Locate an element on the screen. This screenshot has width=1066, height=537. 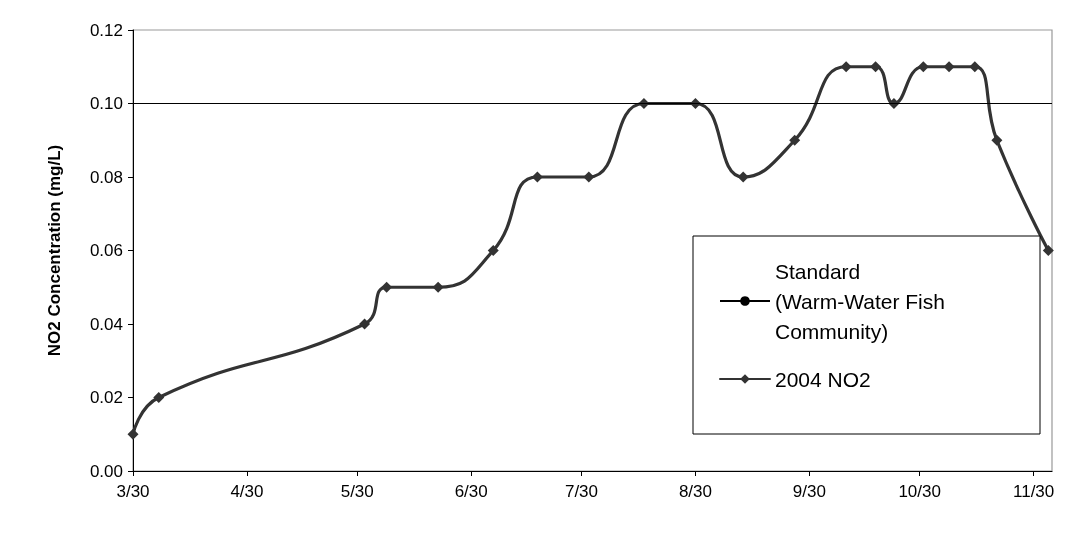
x-tick-label: 5/30 is located at coordinates (357, 491).